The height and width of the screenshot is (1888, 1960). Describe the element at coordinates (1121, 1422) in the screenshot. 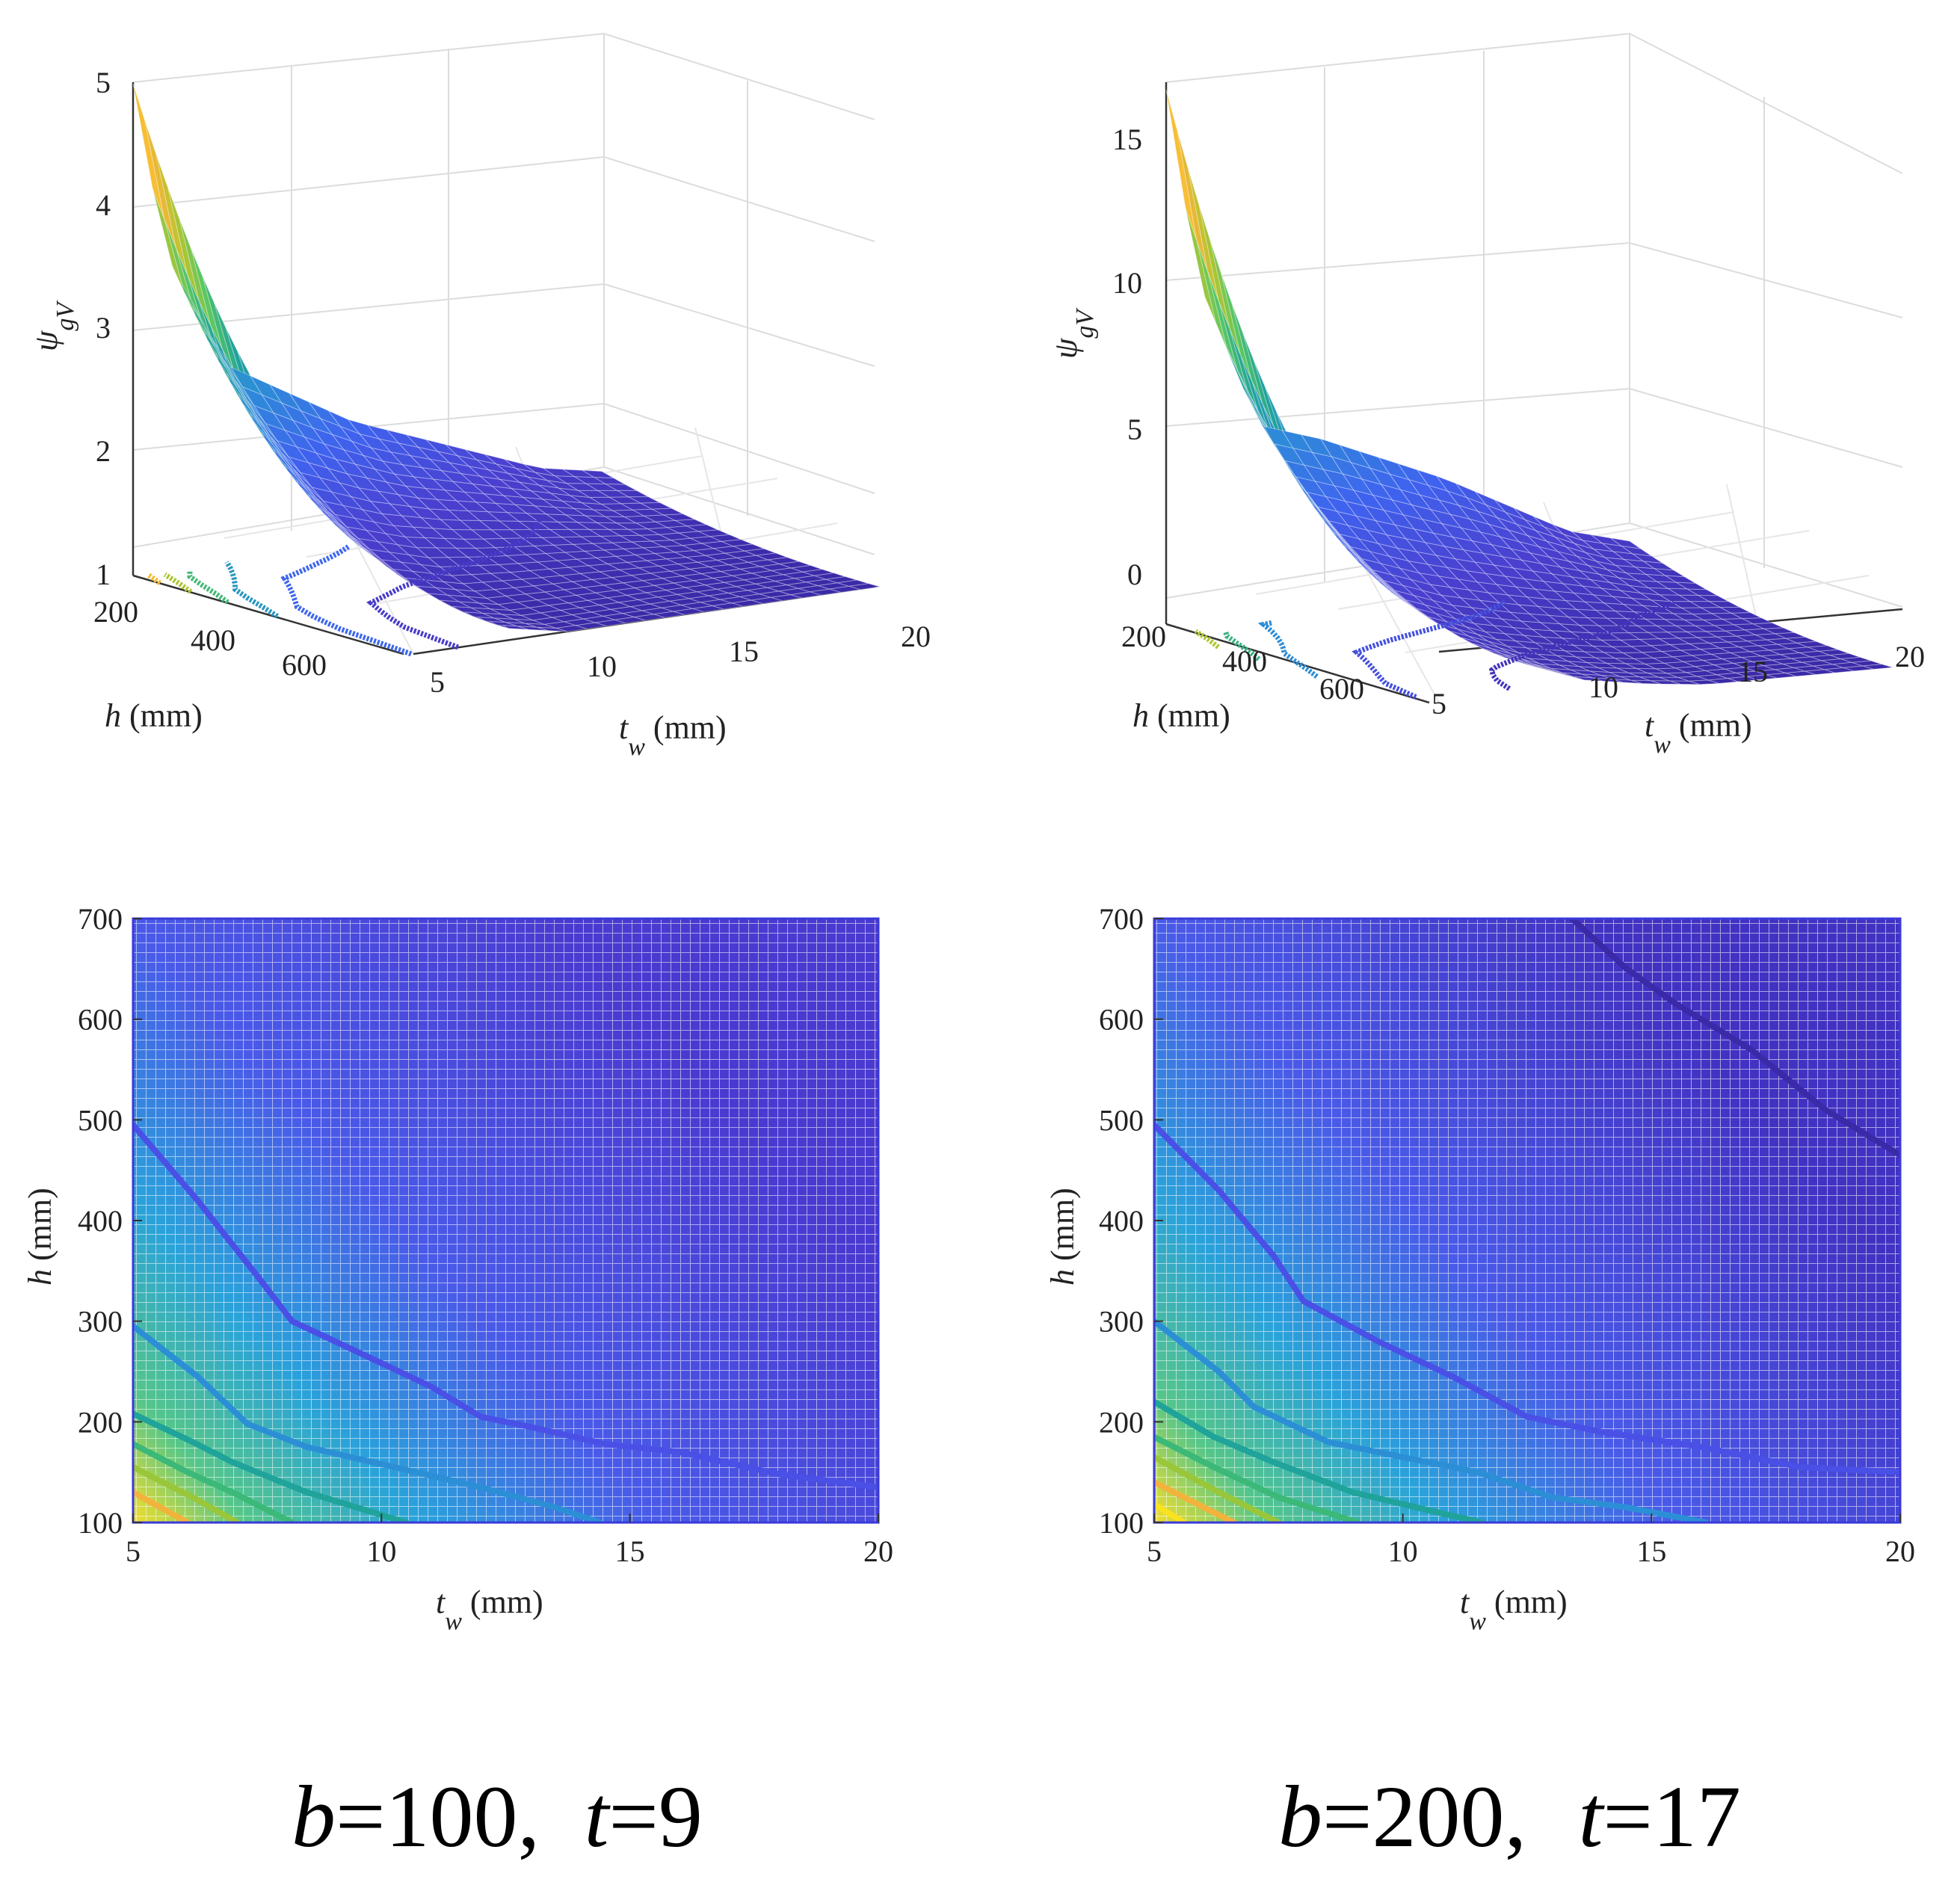

I see `h-tick-label: 200` at that location.